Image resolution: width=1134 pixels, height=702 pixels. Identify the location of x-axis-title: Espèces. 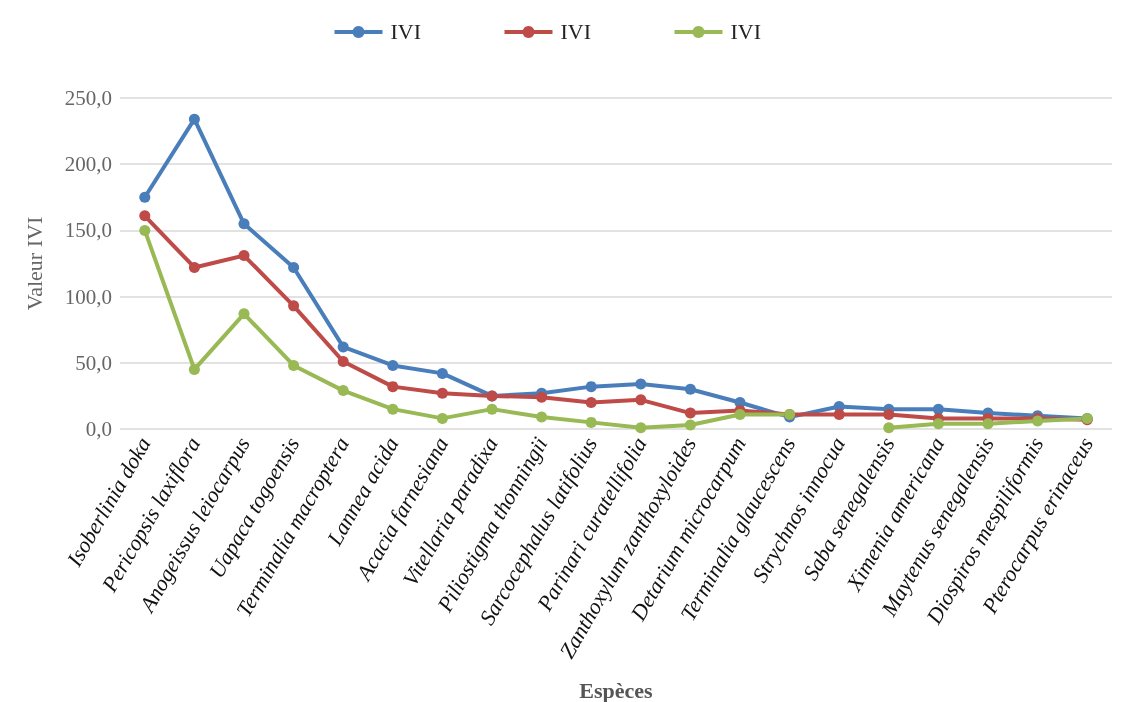
(616, 689).